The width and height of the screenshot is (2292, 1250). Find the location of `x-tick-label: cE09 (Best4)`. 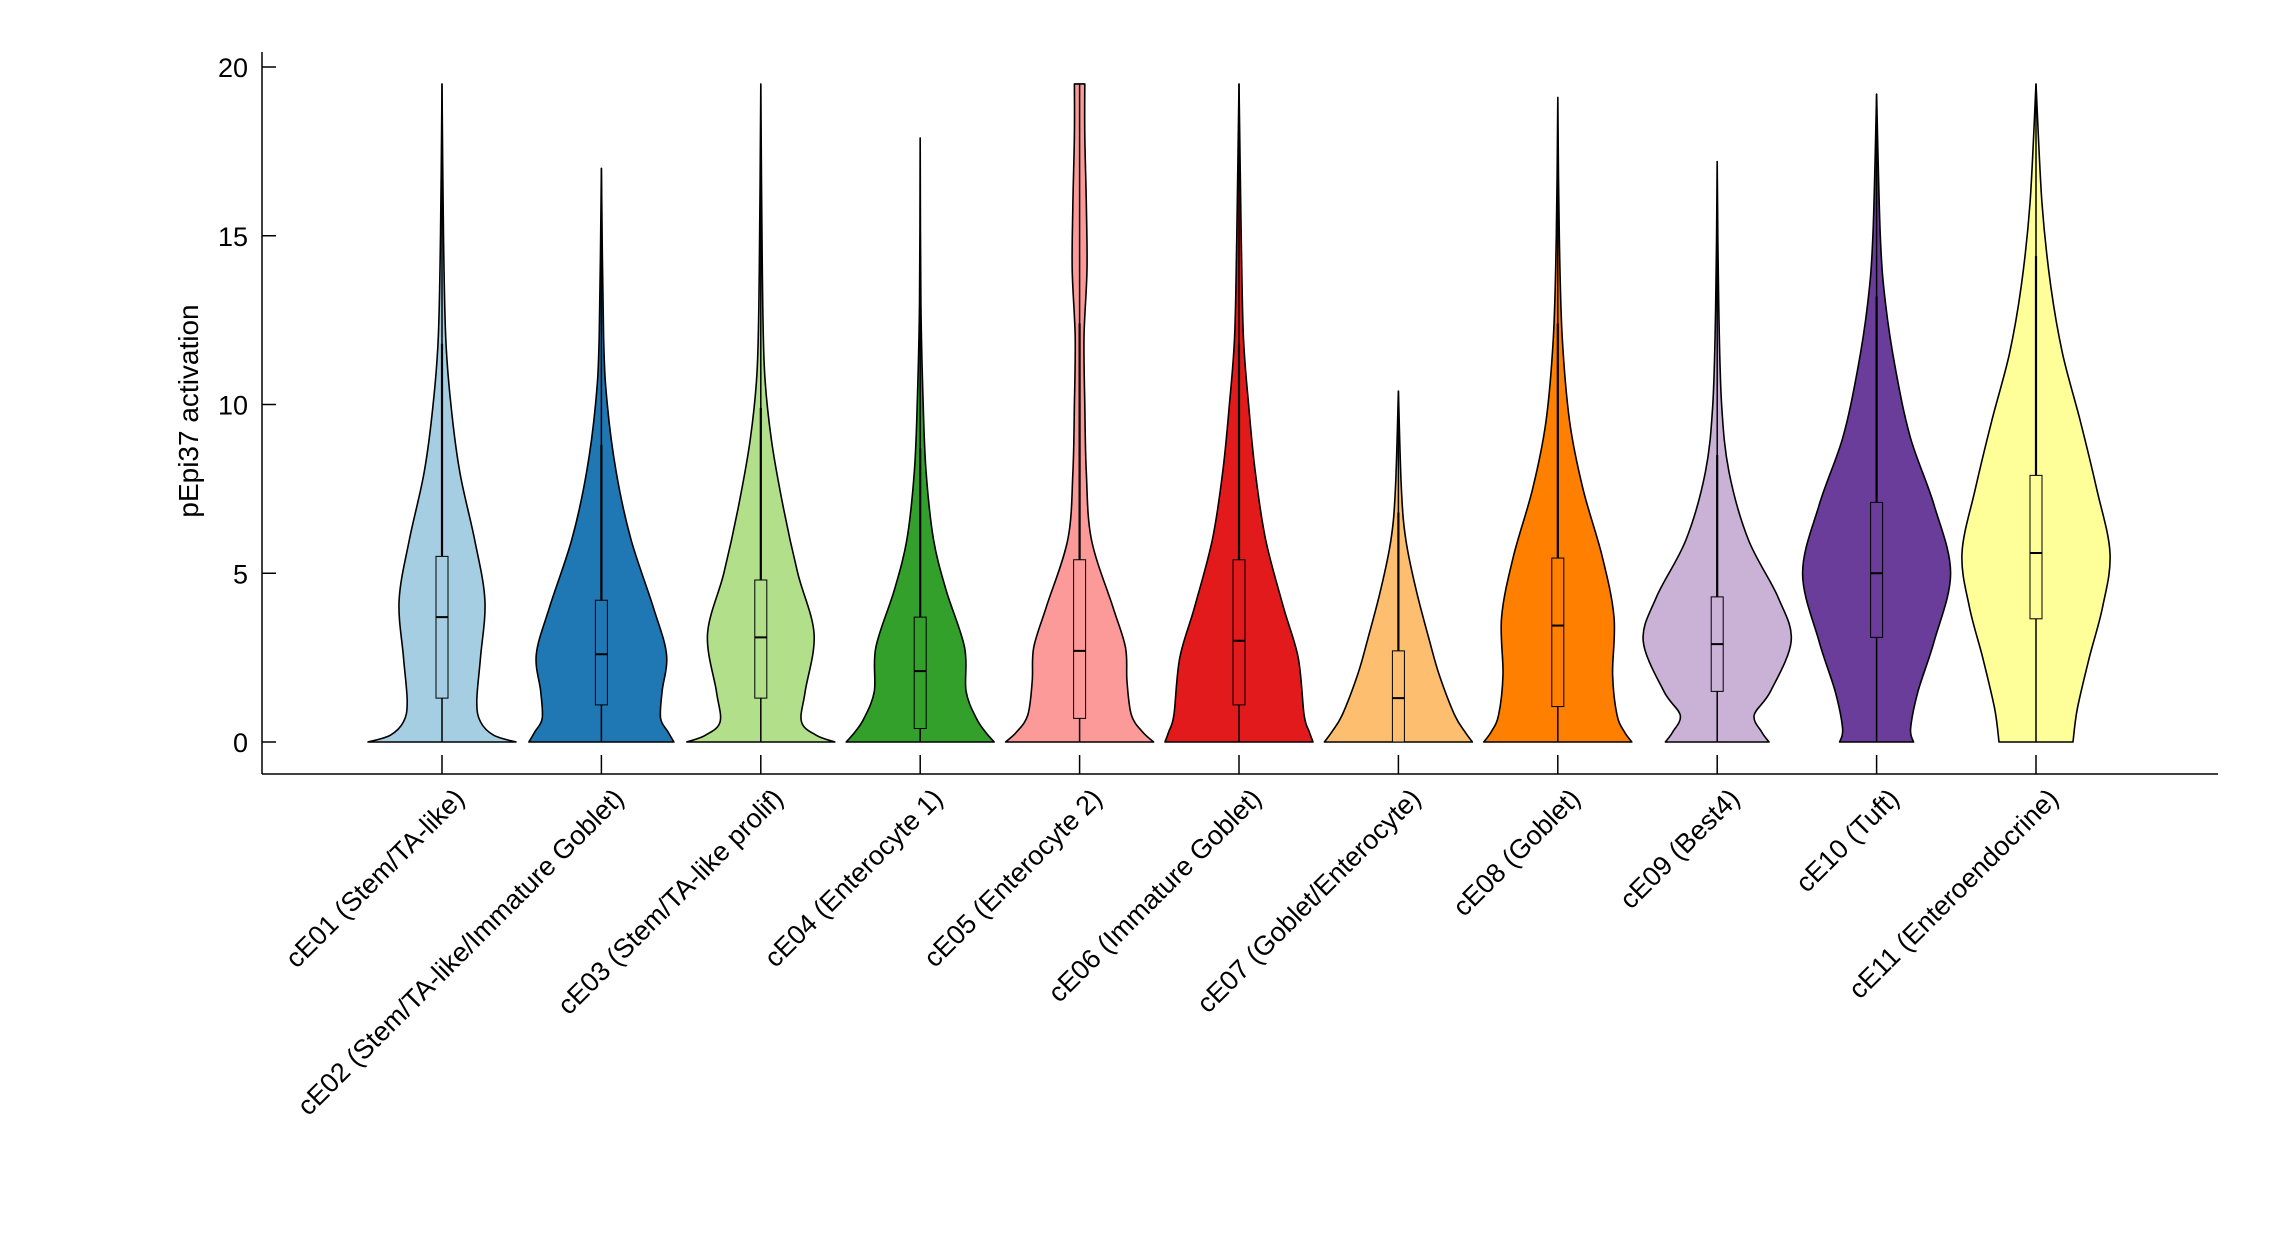

x-tick-label: cE09 (Best4) is located at coordinates (1680, 849).